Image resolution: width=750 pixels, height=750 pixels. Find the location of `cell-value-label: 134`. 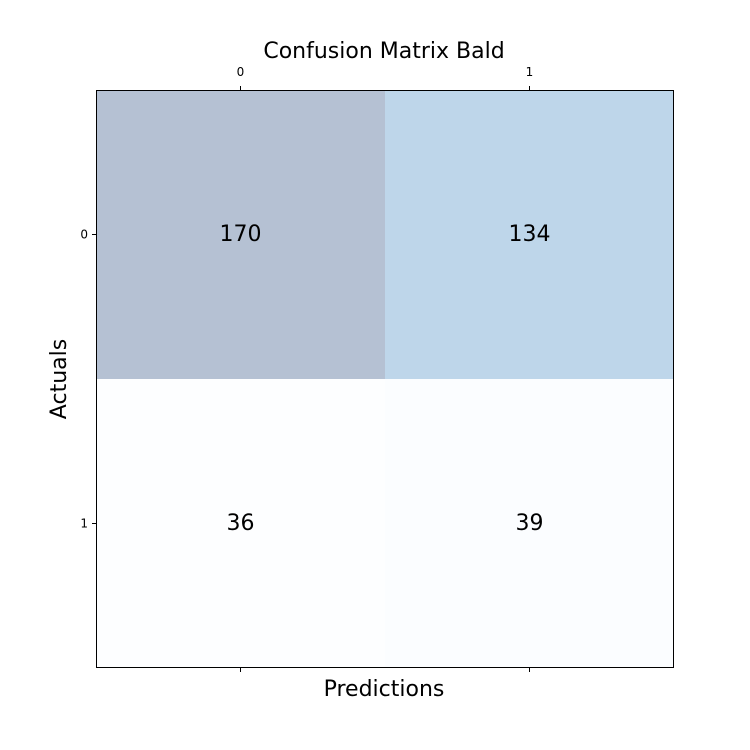

cell-value-label: 134 is located at coordinates (530, 234).